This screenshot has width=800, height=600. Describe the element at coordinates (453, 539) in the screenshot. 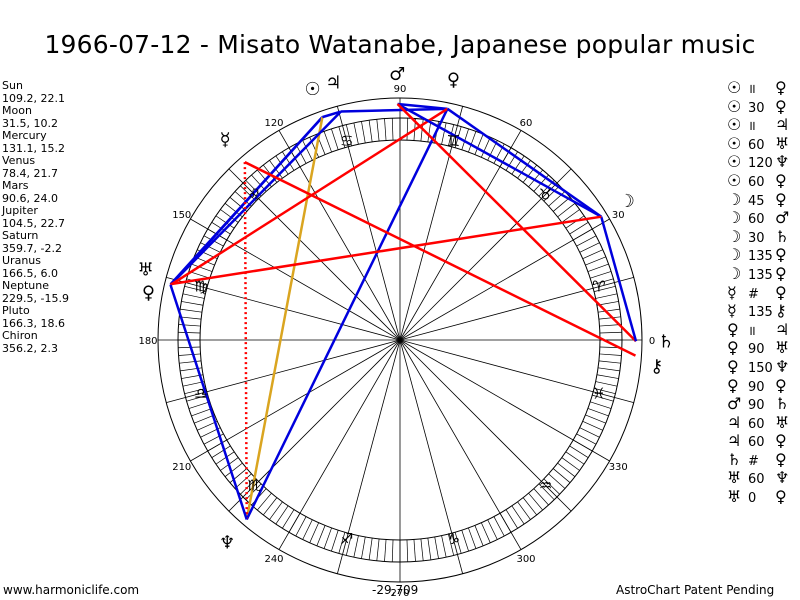

I see `sign-glyph: ♑` at that location.